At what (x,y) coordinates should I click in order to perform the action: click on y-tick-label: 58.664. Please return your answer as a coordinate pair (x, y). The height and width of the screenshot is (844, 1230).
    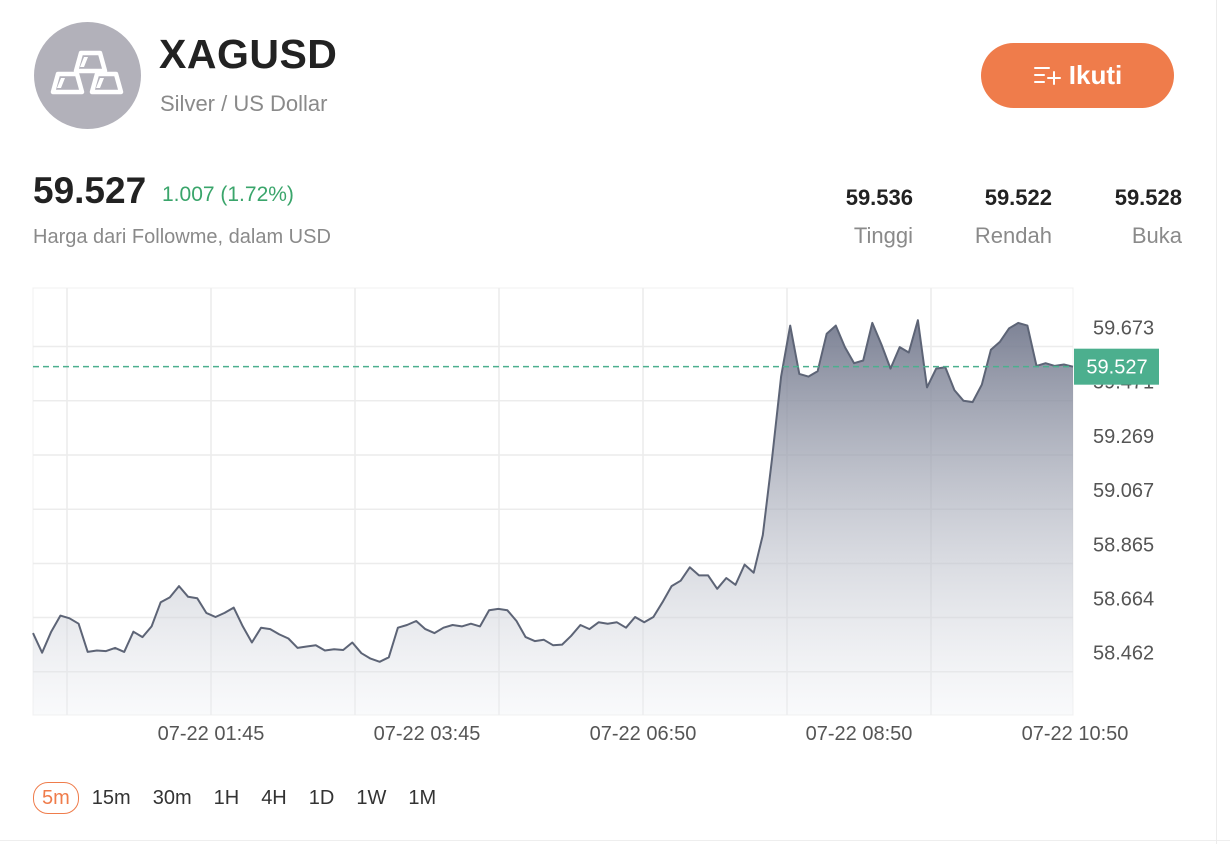
    Looking at the image, I should click on (1123, 599).